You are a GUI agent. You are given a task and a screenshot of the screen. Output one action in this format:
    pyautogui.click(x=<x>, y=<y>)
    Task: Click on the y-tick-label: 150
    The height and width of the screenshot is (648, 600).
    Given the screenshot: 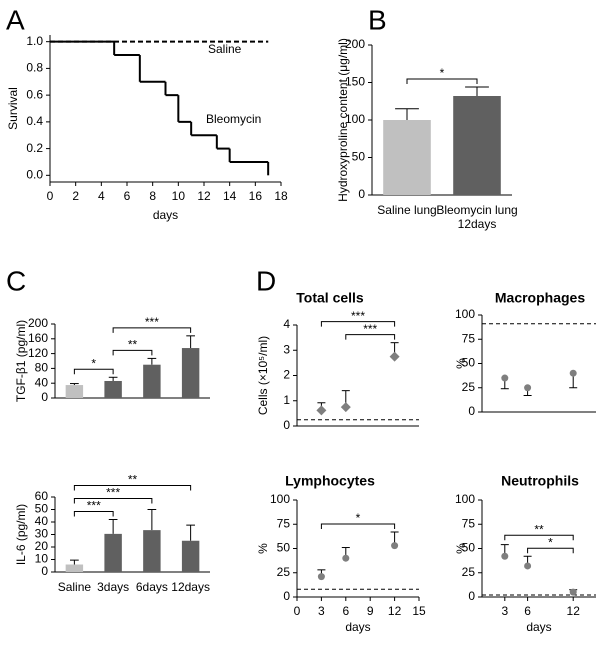 What is the action you would take?
    pyautogui.click(x=355, y=82)
    